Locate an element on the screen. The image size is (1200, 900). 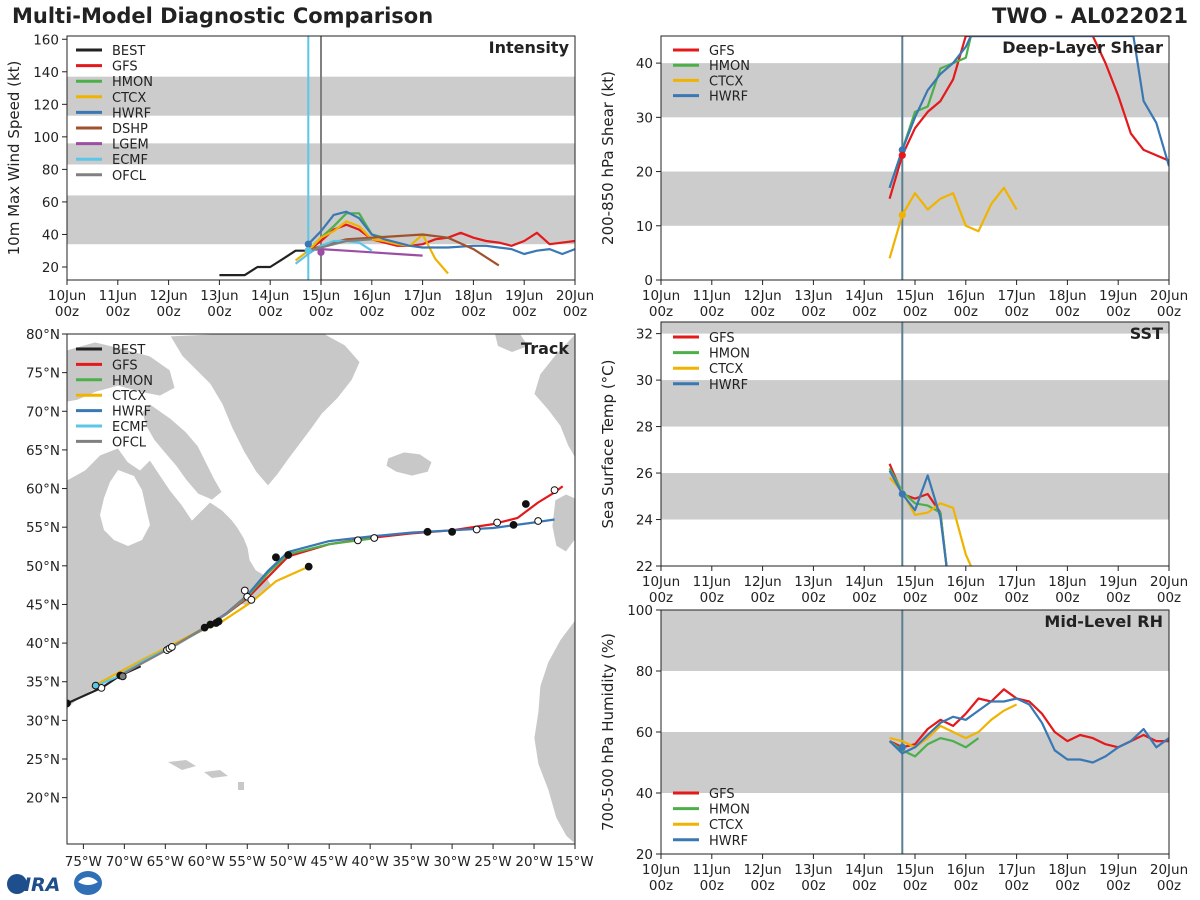
baffin-island is located at coordinates (182, 452).